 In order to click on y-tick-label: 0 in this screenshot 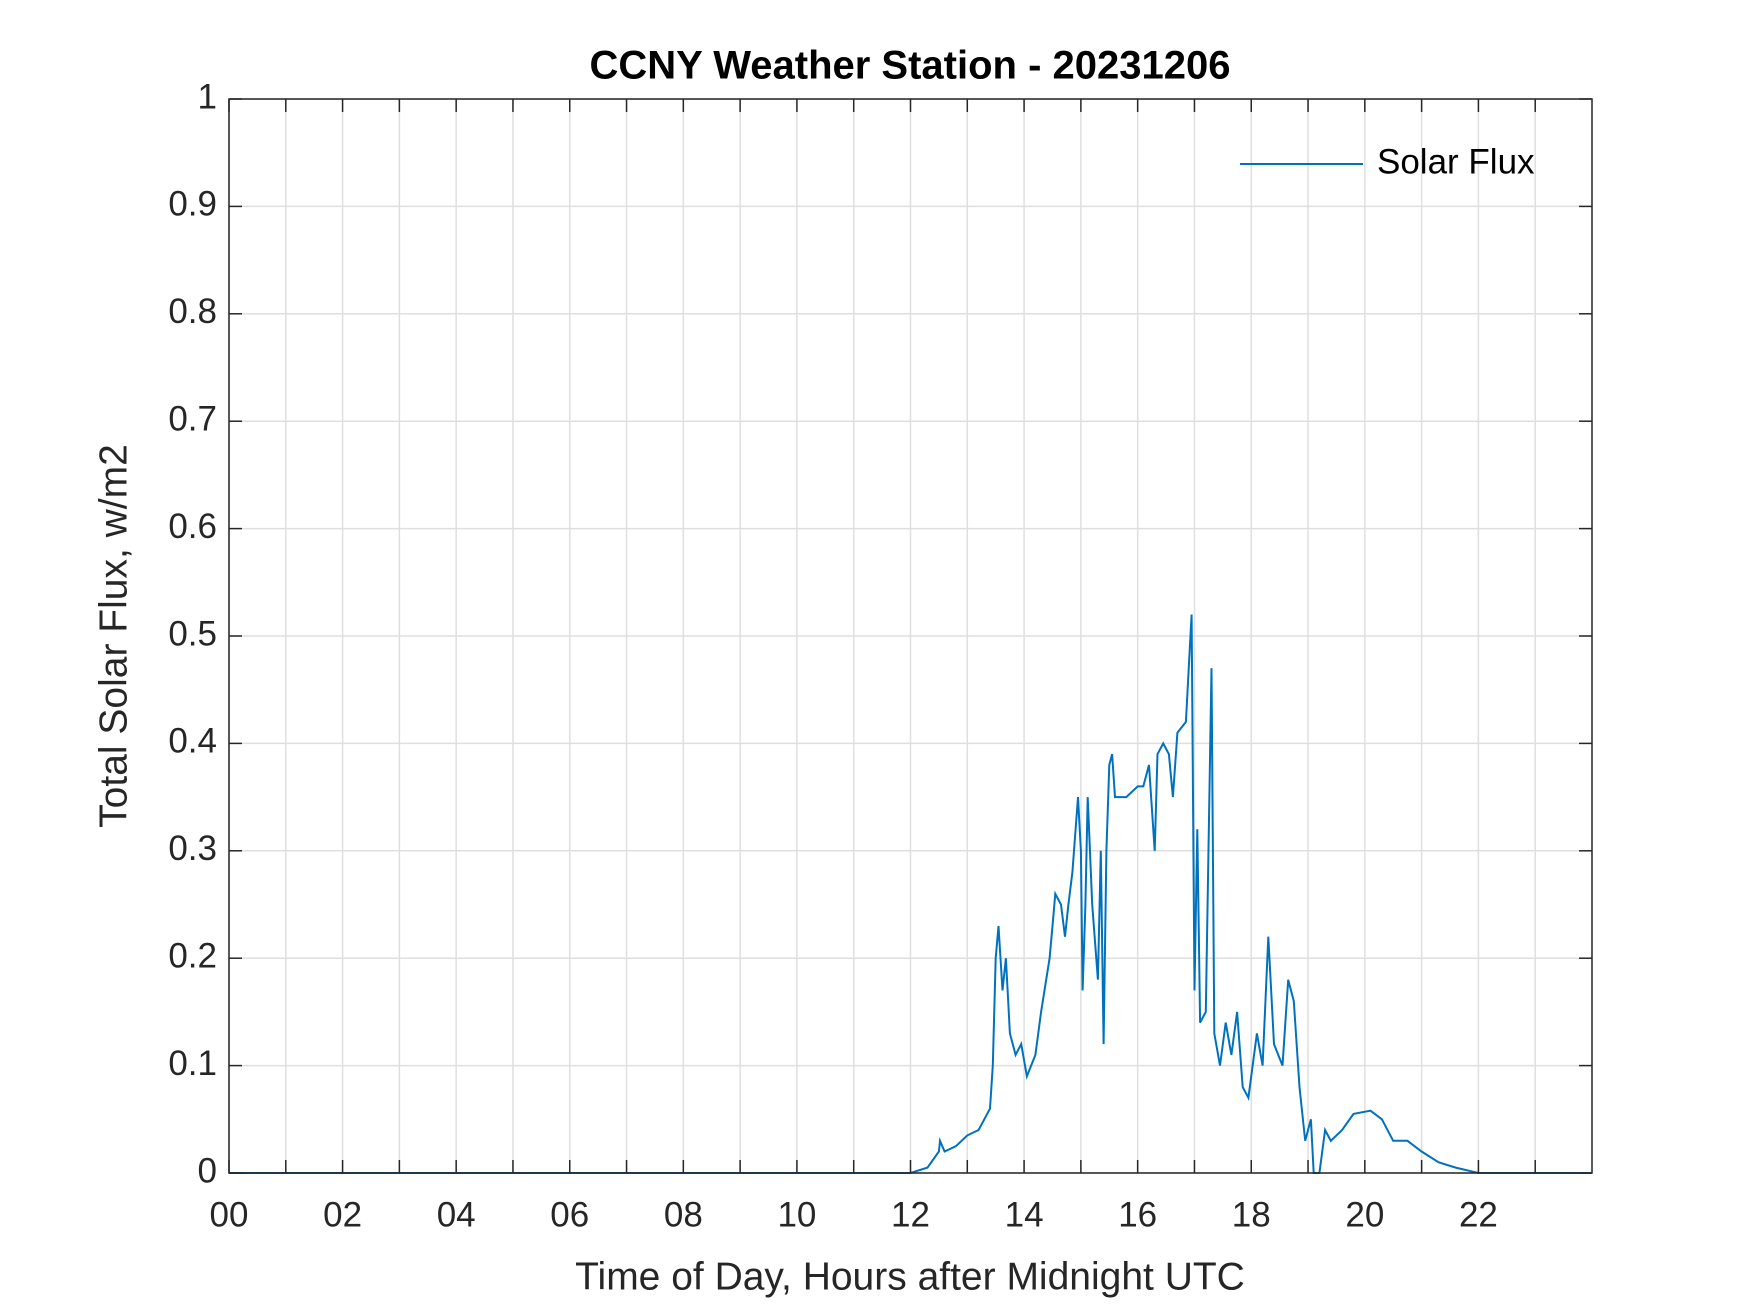, I will do `click(207, 1170)`.